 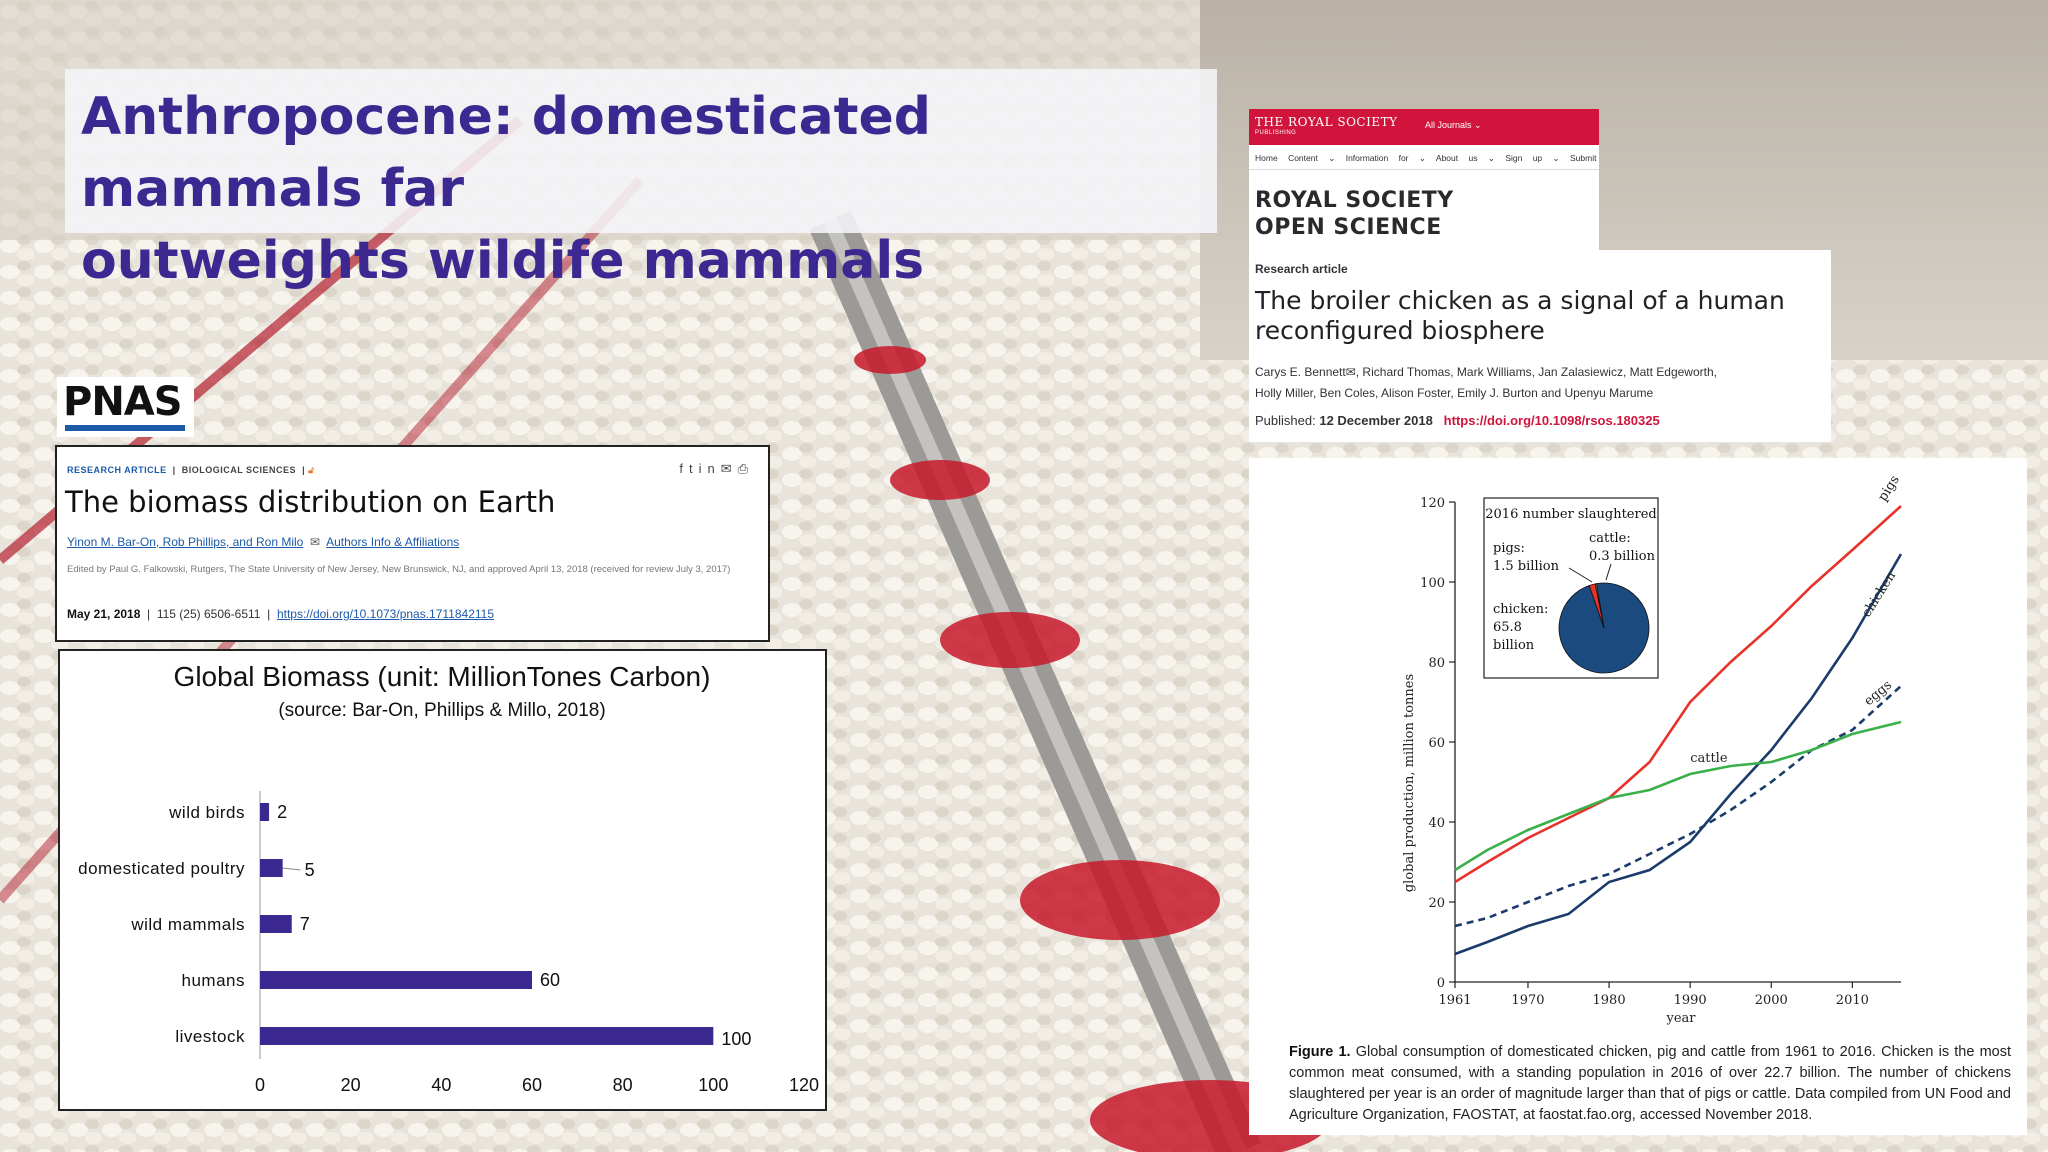 I want to click on production-y-tick: 100, so click(x=1432, y=583).